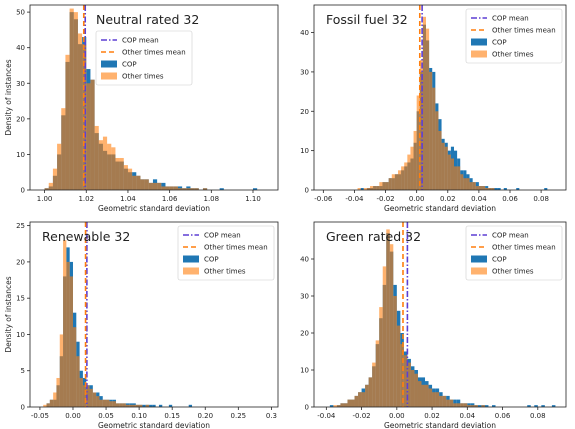 The image size is (575, 429). I want to click on x-tick-label: 0.3, so click(271, 416).